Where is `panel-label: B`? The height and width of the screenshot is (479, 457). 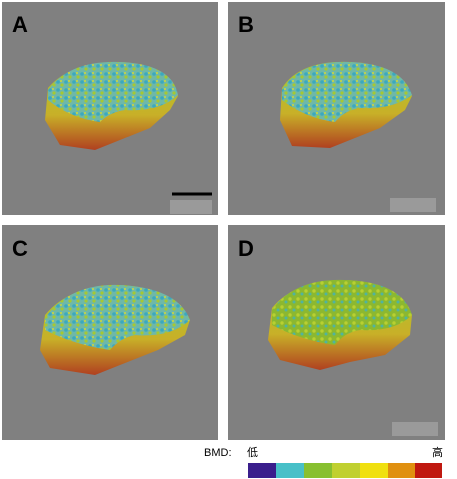 panel-label: B is located at coordinates (246, 24).